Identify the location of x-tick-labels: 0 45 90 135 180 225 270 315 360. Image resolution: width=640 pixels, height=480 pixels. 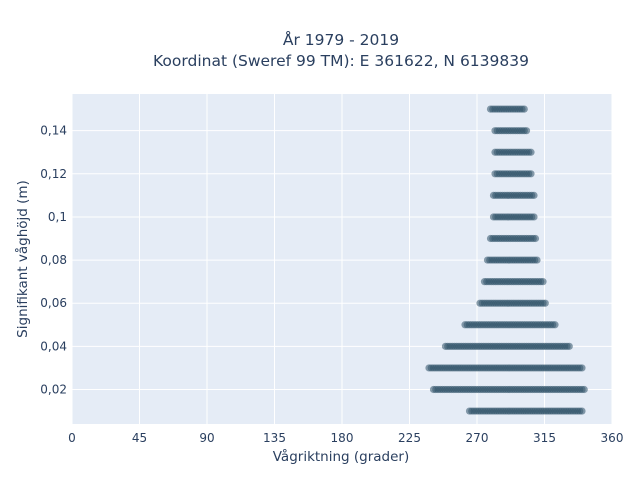
(345, 438).